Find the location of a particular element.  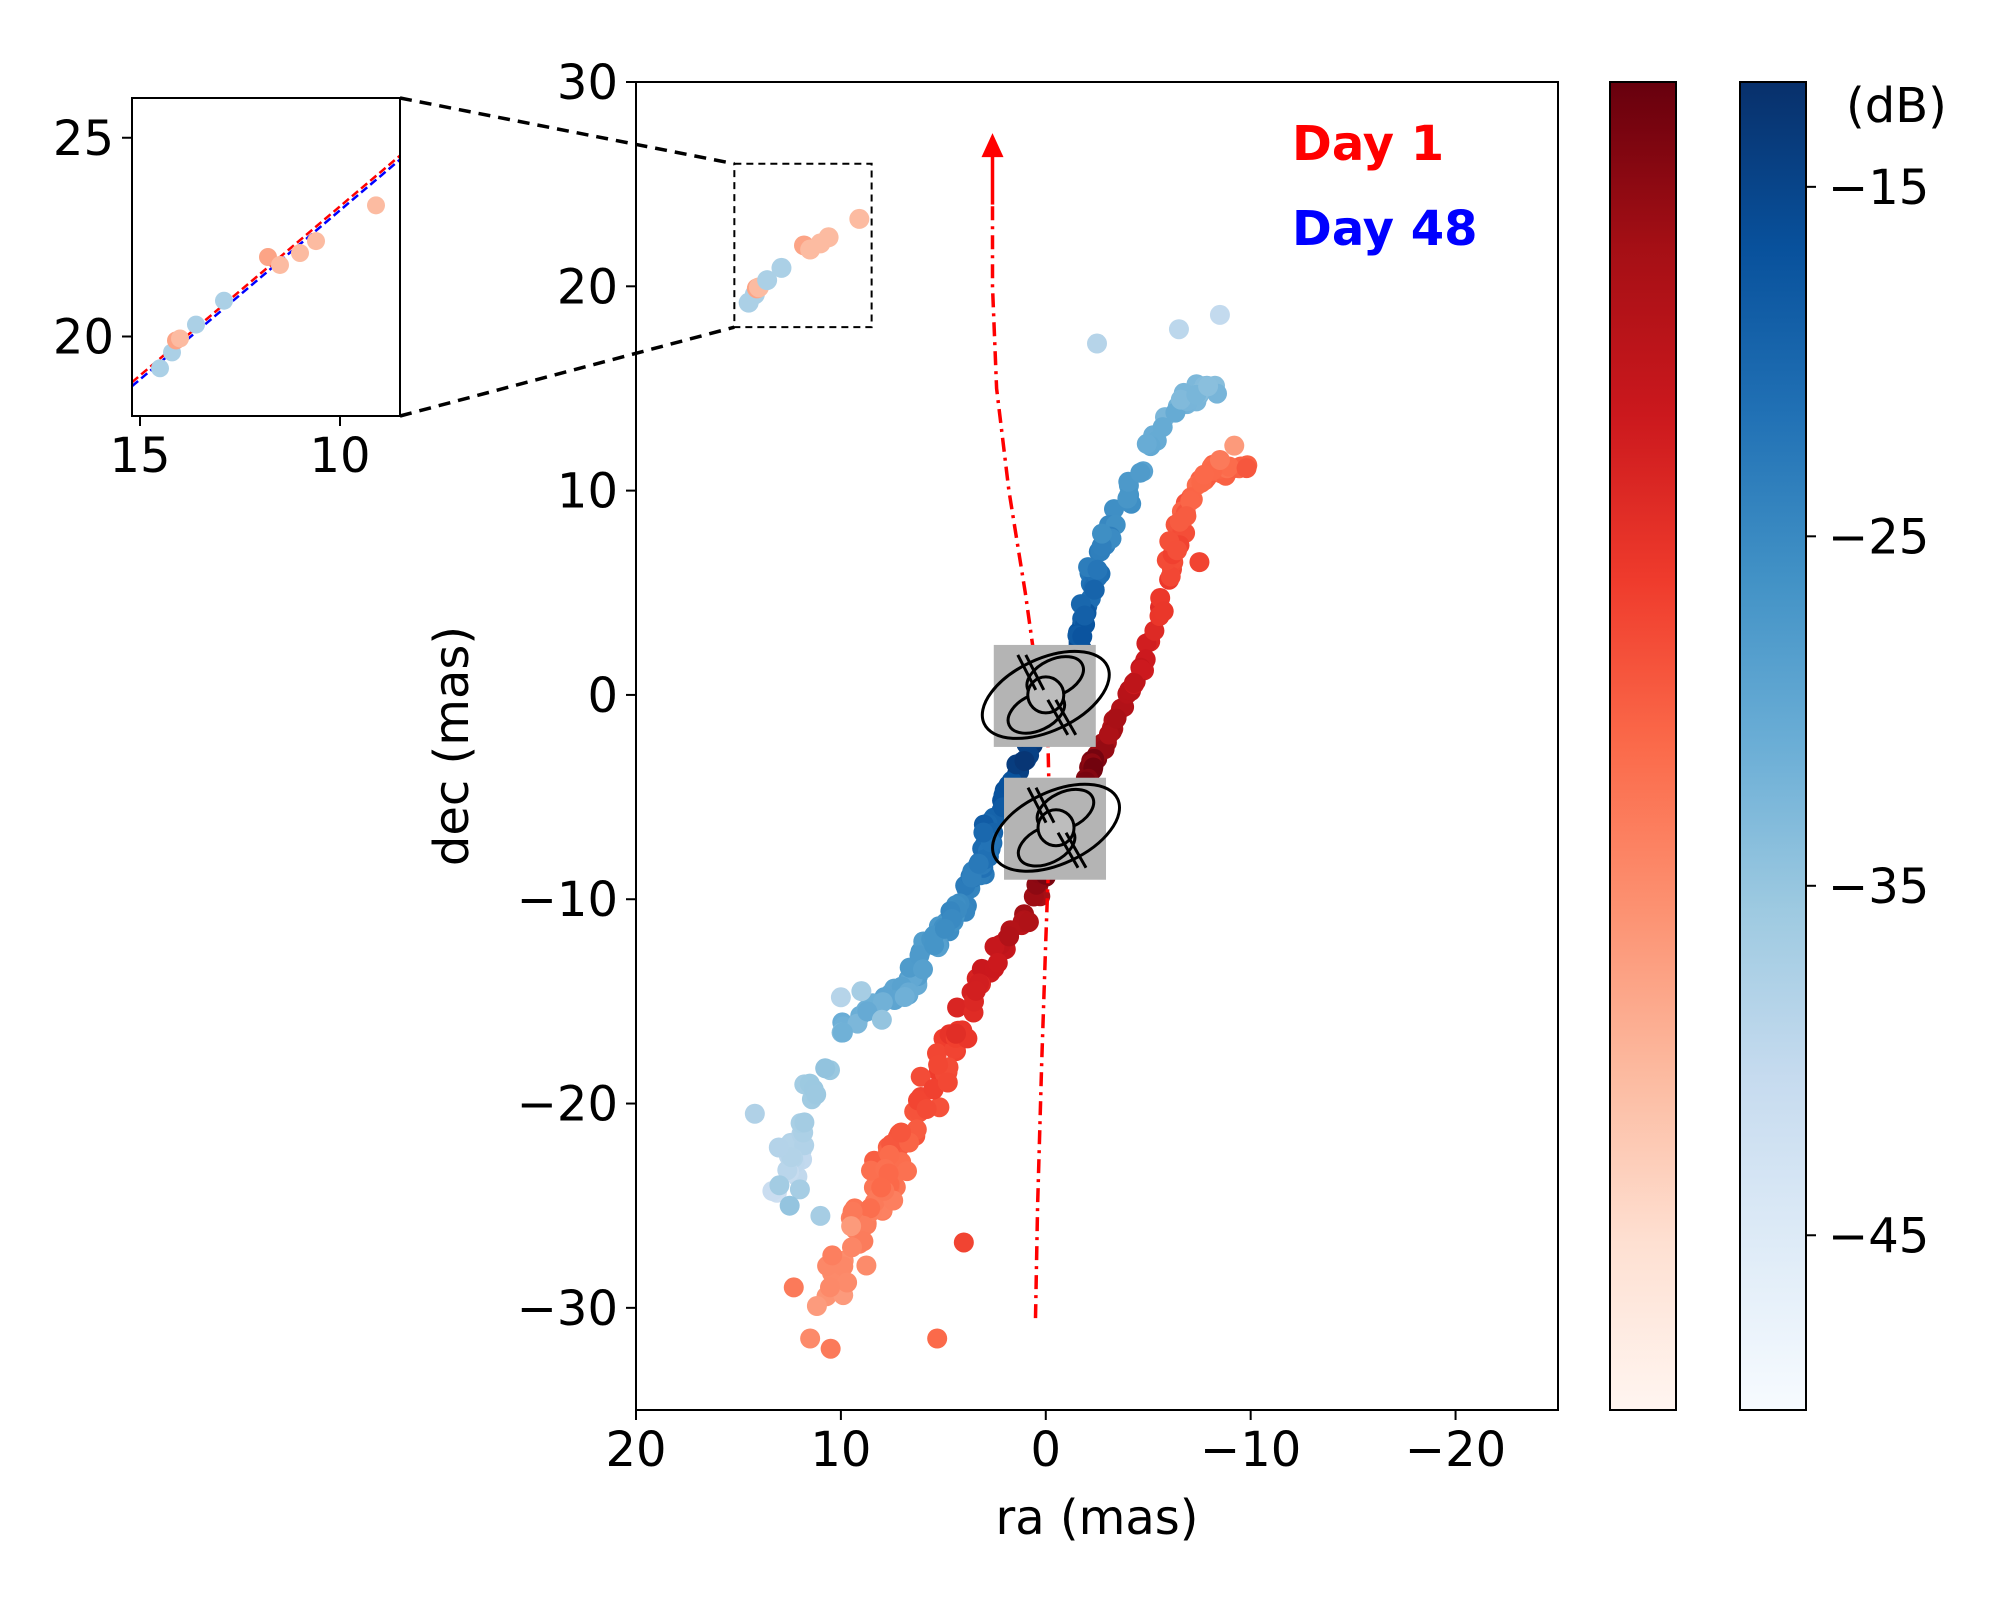

y-tick-label: −30 is located at coordinates (567, 1309).